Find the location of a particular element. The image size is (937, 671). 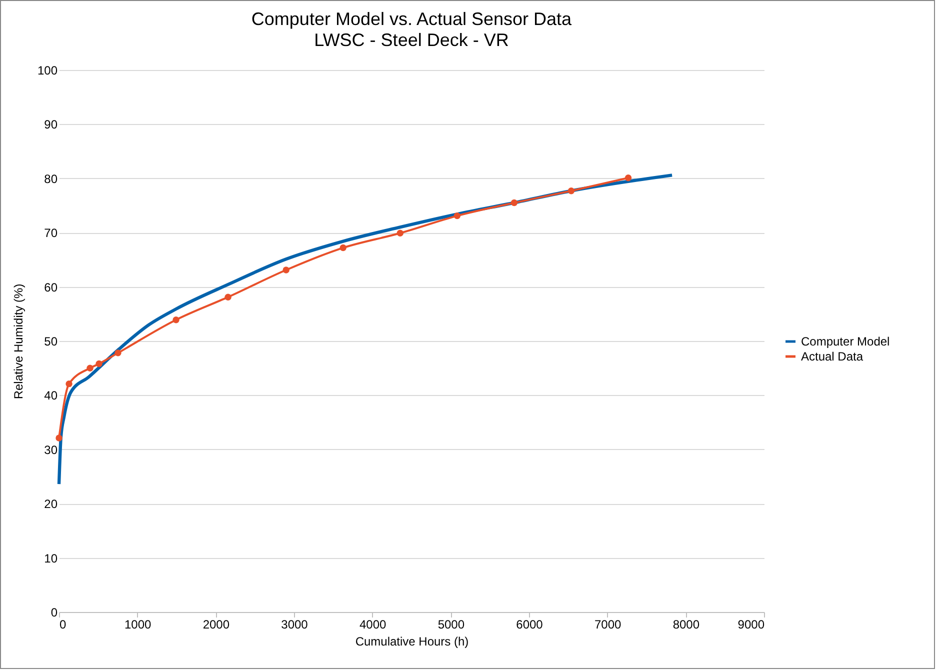

y-tick-label: 10 is located at coordinates (51, 558).